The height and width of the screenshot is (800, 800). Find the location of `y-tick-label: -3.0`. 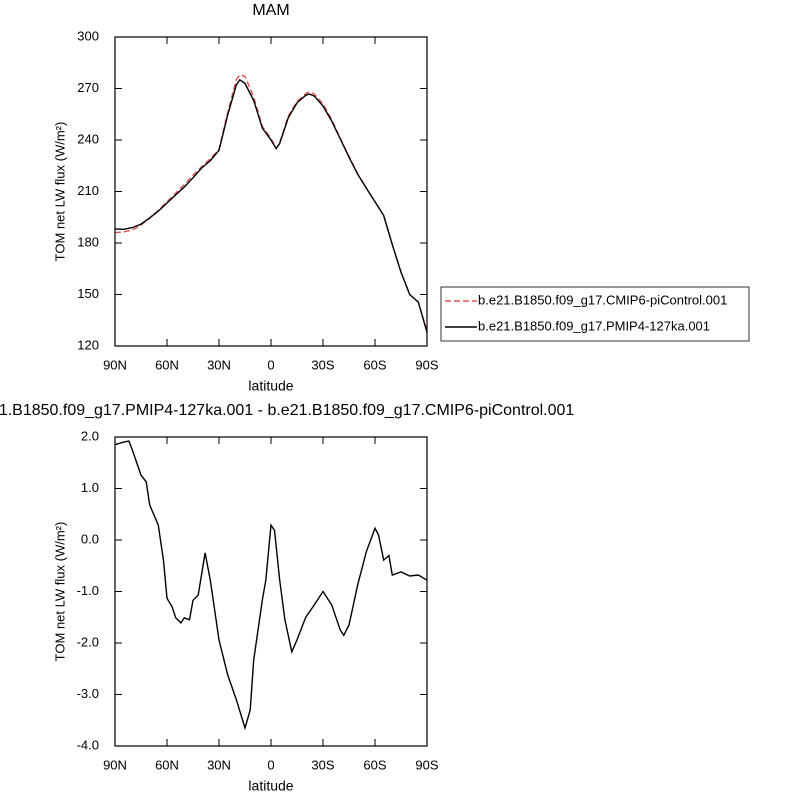

y-tick-label: -3.0 is located at coordinates (88, 693).